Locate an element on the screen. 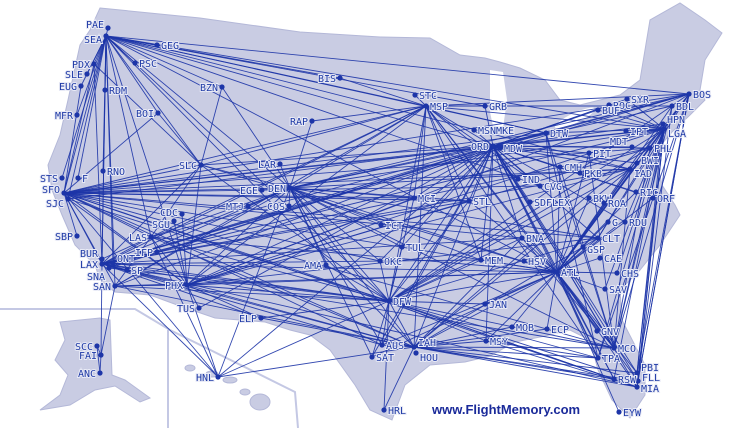 The height and width of the screenshot is (428, 740). airport-ind: IND is located at coordinates (528, 180).